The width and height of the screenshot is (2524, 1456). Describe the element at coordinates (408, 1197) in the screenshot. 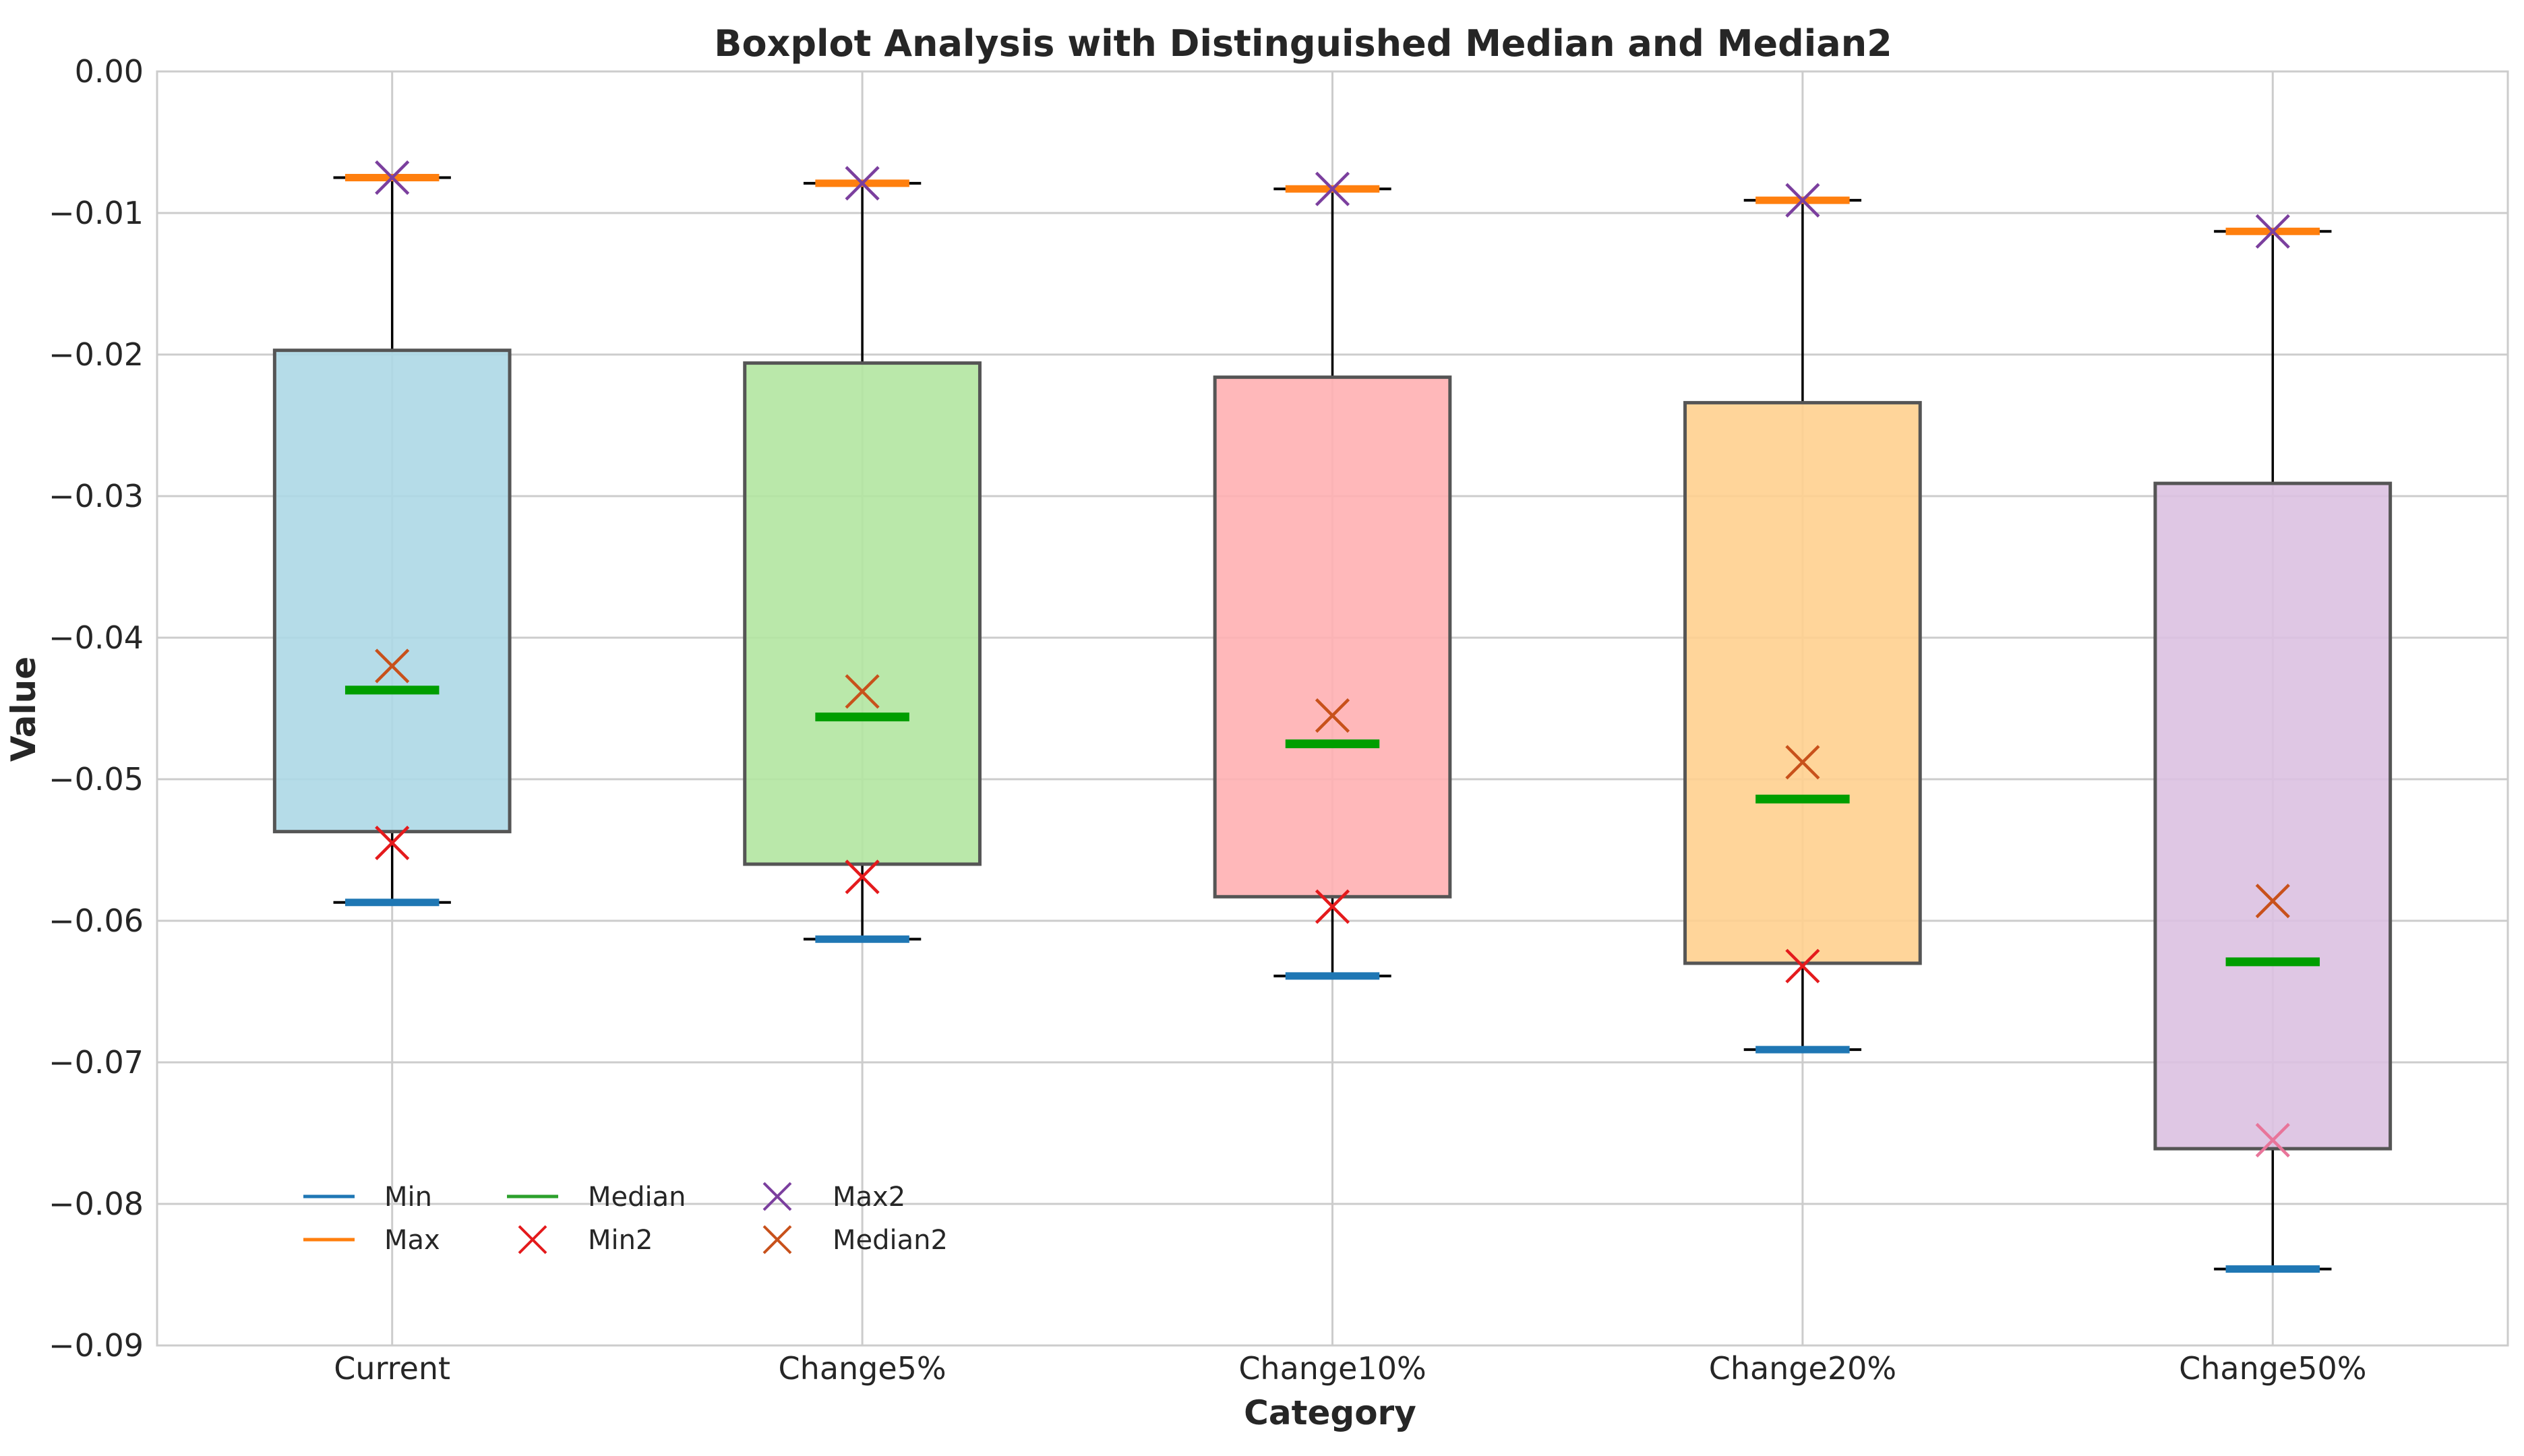

I see `legend-label: Min` at that location.